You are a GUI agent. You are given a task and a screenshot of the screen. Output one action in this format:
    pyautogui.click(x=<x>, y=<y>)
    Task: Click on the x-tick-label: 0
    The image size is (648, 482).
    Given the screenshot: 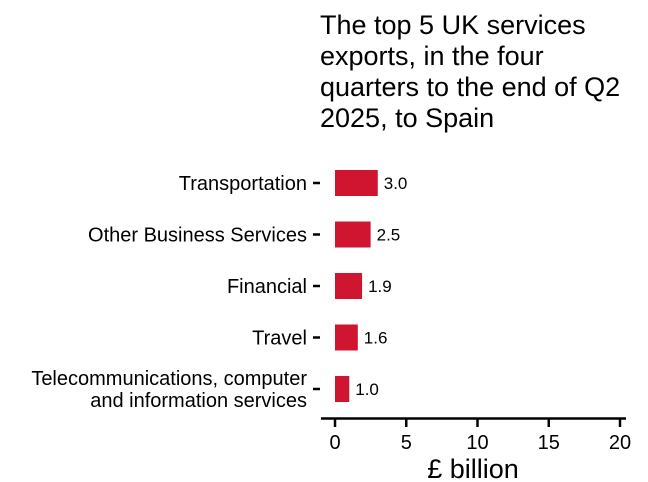 What is the action you would take?
    pyautogui.click(x=334, y=443)
    